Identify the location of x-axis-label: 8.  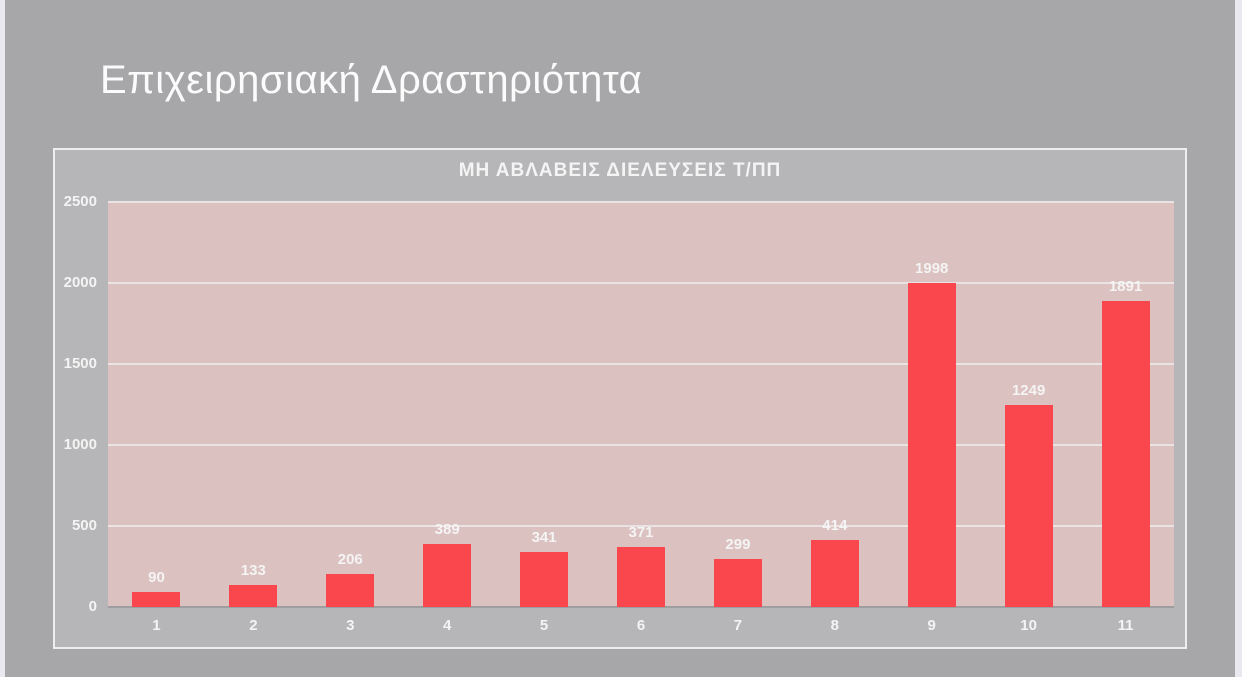
(834, 625).